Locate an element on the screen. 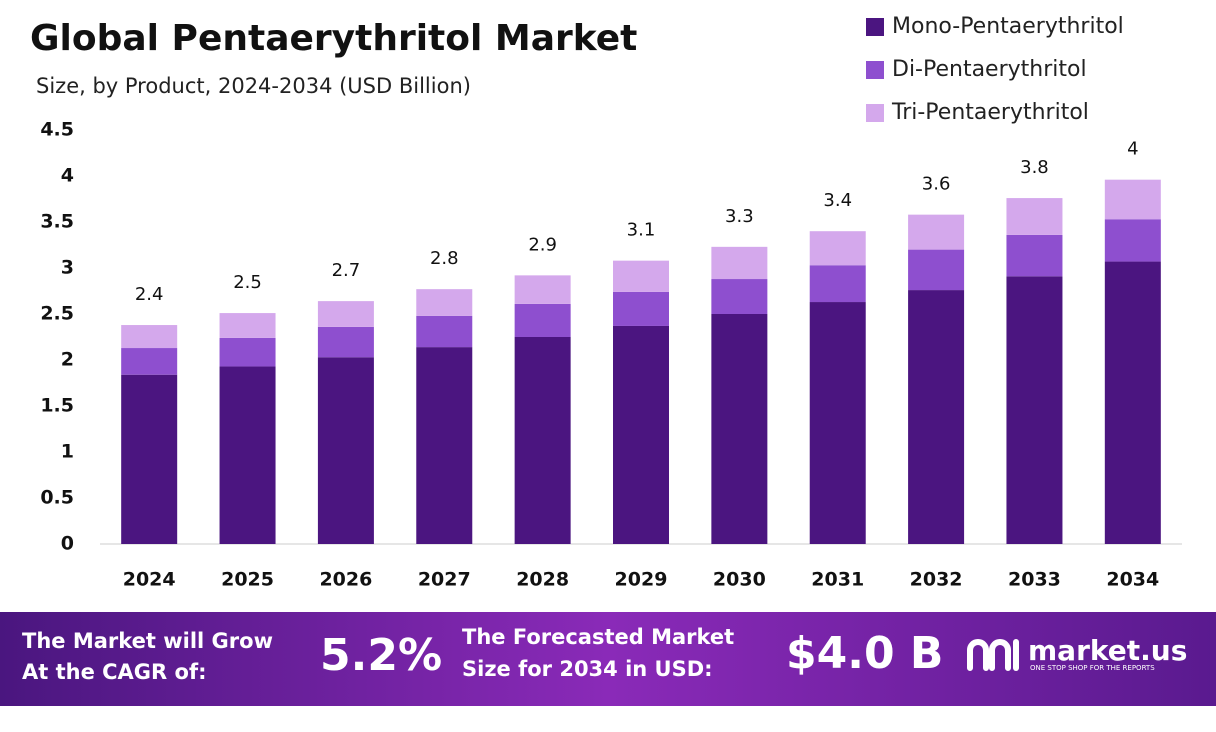 This screenshot has height=732, width=1216. cagr-text: The Market will Grow is located at coordinates (147, 641).